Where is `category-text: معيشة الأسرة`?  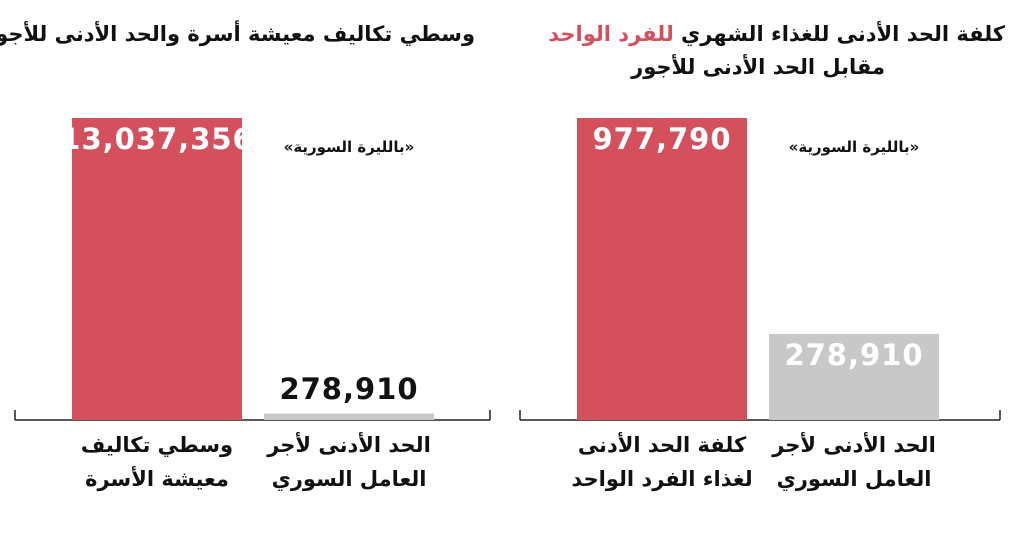 category-text: معيشة الأسرة is located at coordinates (157, 479).